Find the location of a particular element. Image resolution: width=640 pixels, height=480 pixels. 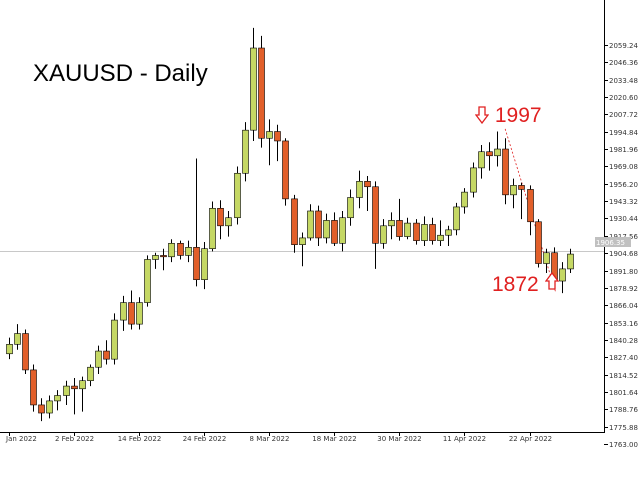

annotation-high: 1997 is located at coordinates (508, 116).